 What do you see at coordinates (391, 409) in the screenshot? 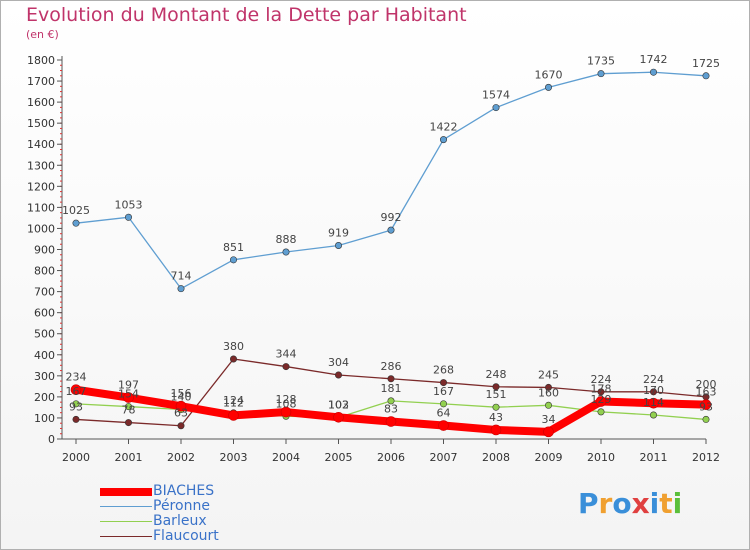
I see `data-label-biaches: 83` at bounding box center [391, 409].